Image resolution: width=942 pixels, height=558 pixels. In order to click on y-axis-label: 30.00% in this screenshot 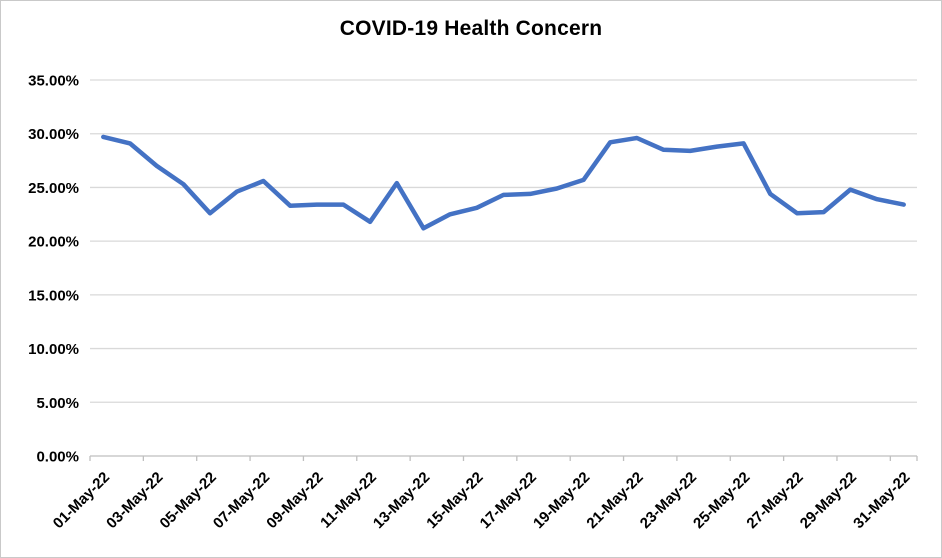, I will do `click(53, 134)`.